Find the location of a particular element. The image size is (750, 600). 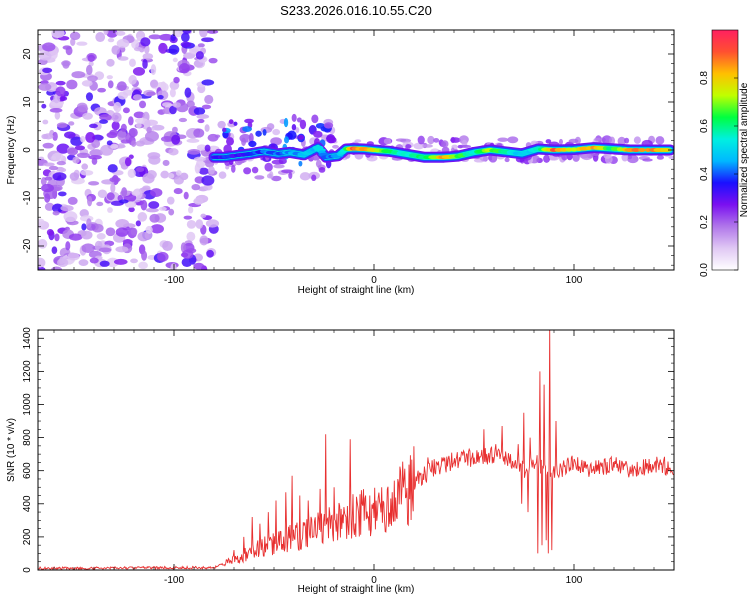

spectrogram-y-tick-label: 0 is located at coordinates (27, 150).